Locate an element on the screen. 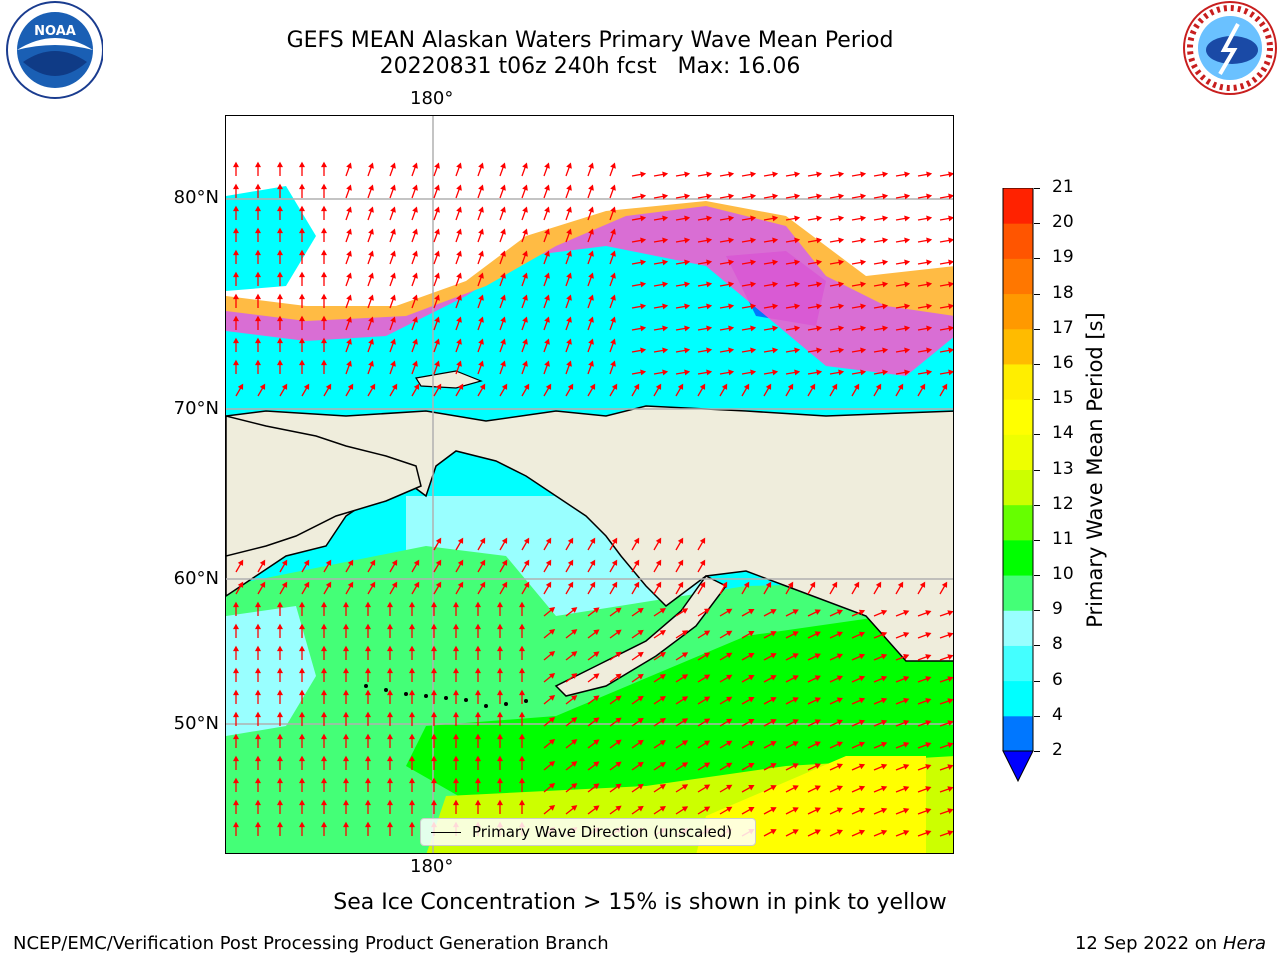 The height and width of the screenshot is (960, 1280). colorbar-tick-label: 10 is located at coordinates (1063, 574).